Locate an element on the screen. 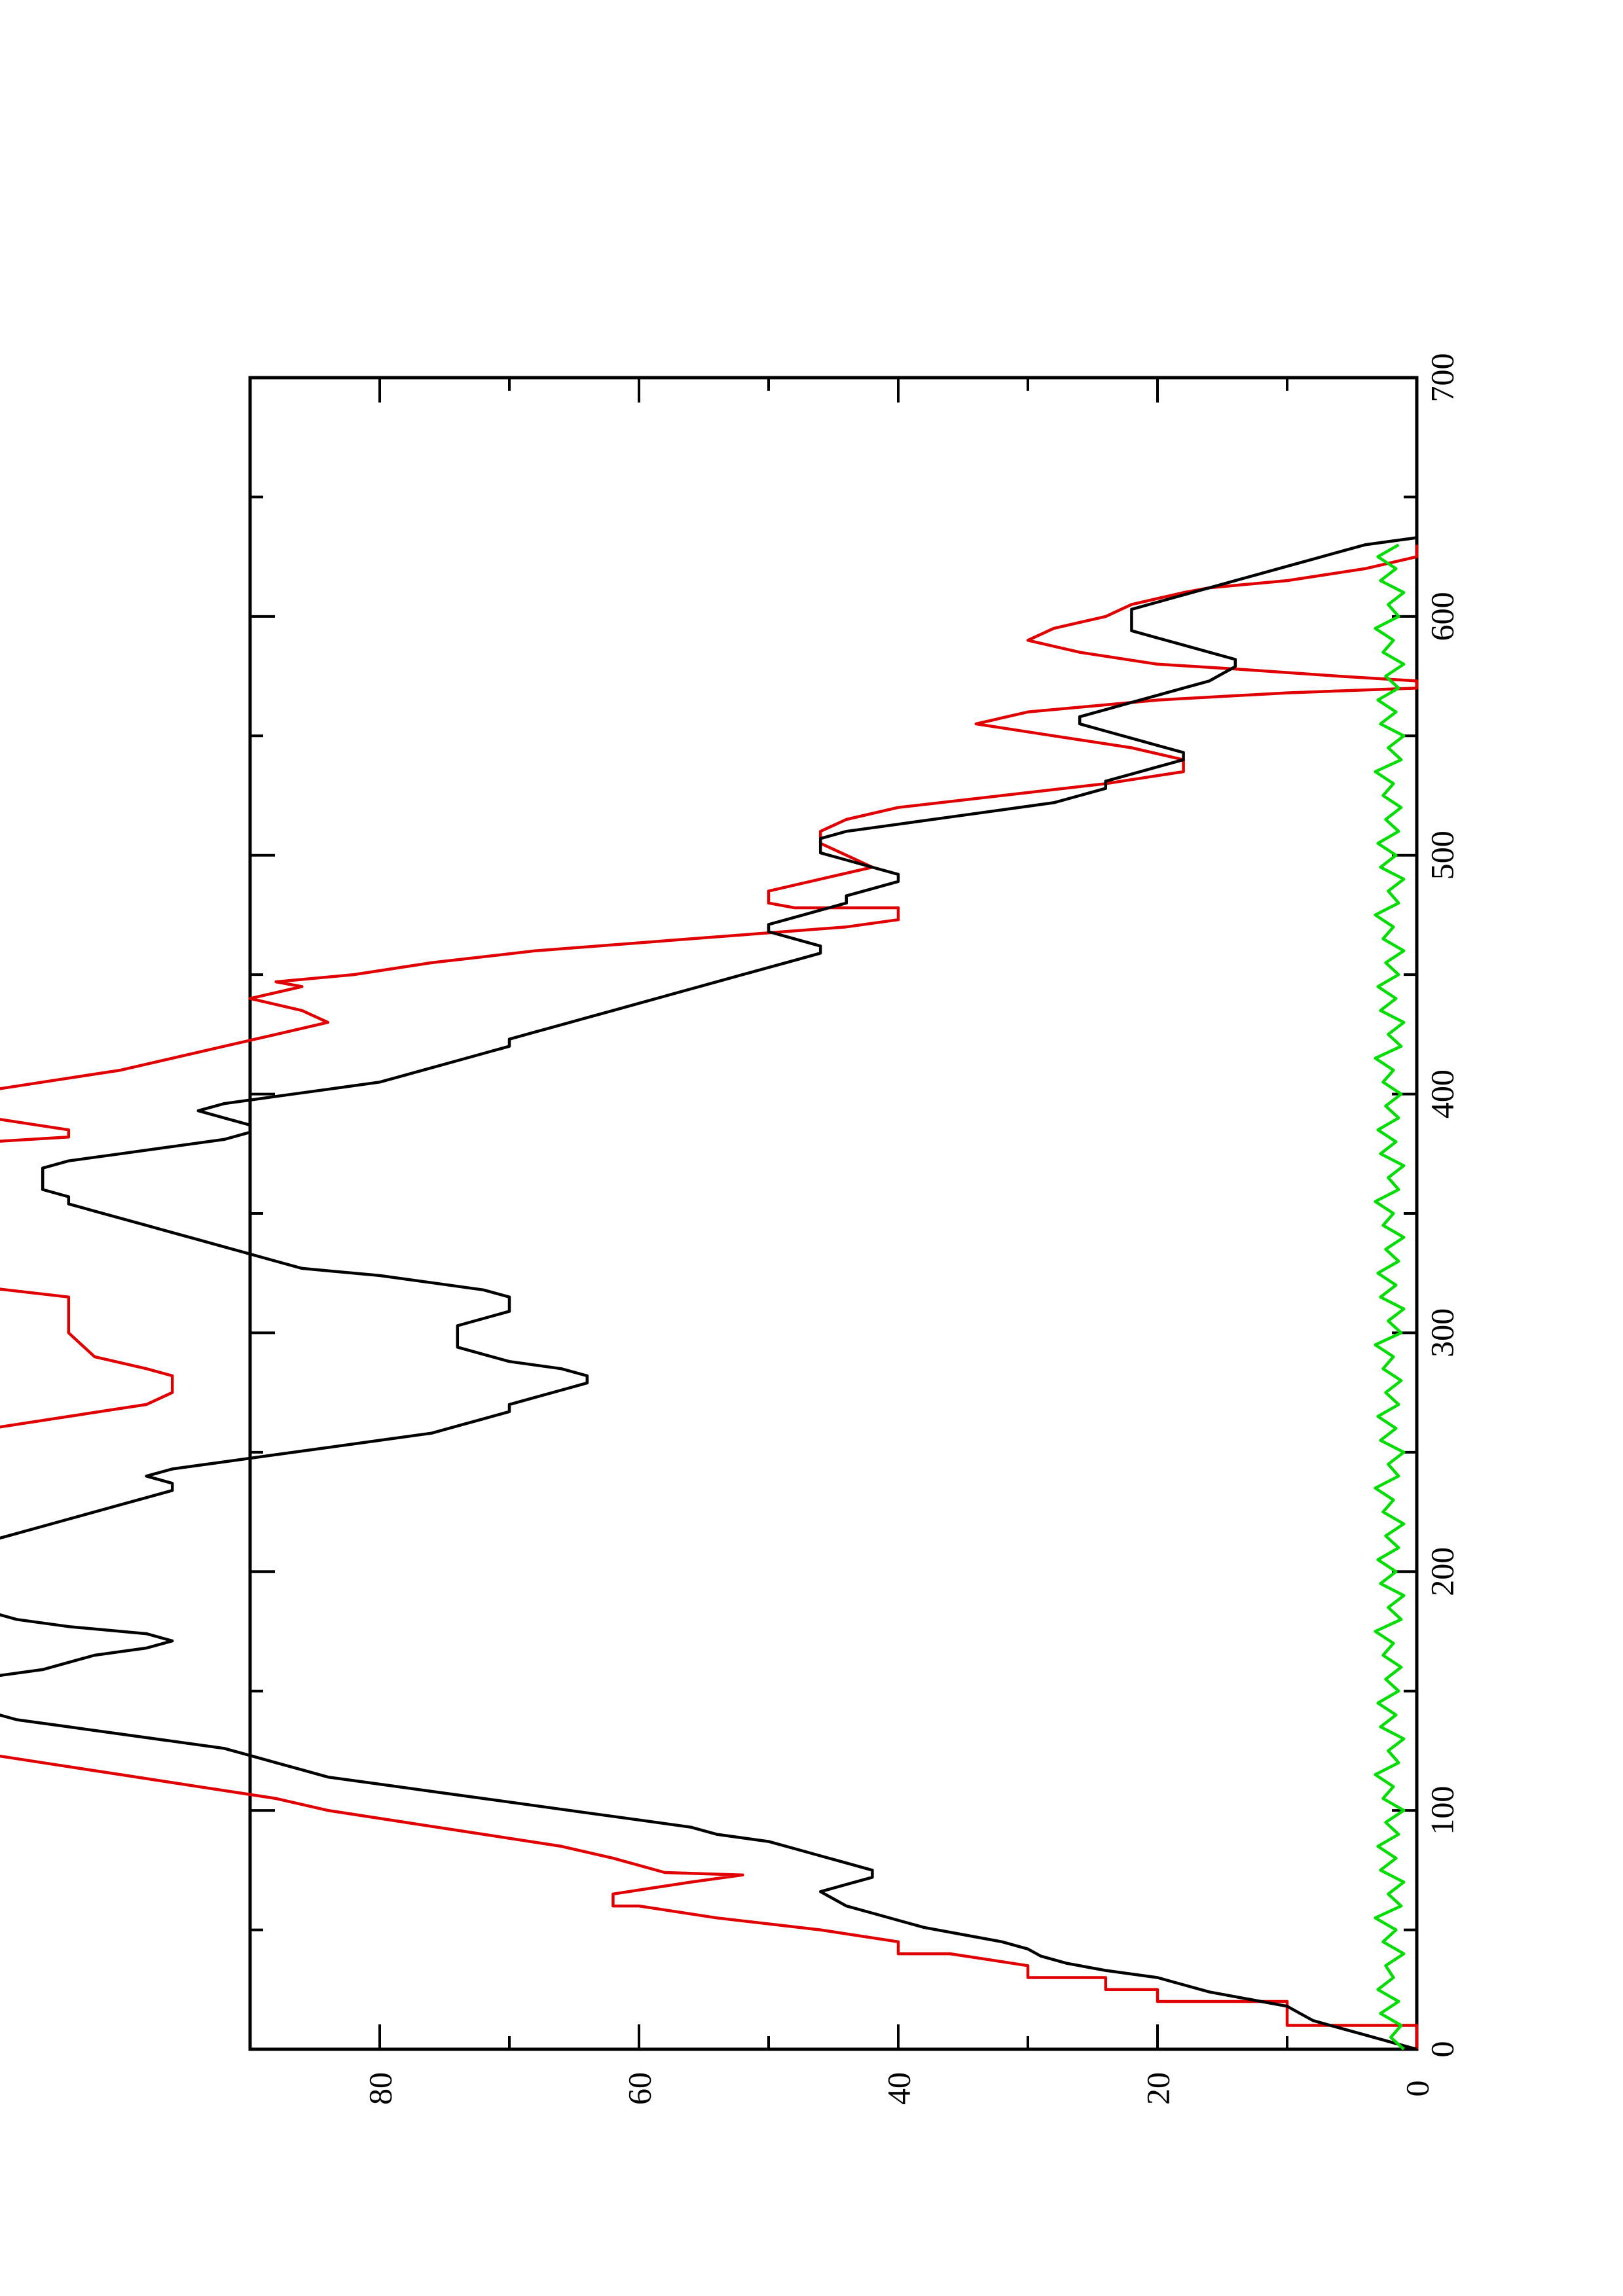  x-tick-label: 0 is located at coordinates (1442, 2049).